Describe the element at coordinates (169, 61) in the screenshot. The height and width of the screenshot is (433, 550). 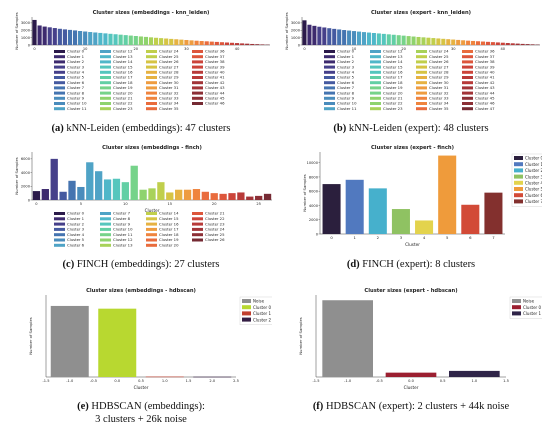
I see `legend-label: Cluster 26` at that location.